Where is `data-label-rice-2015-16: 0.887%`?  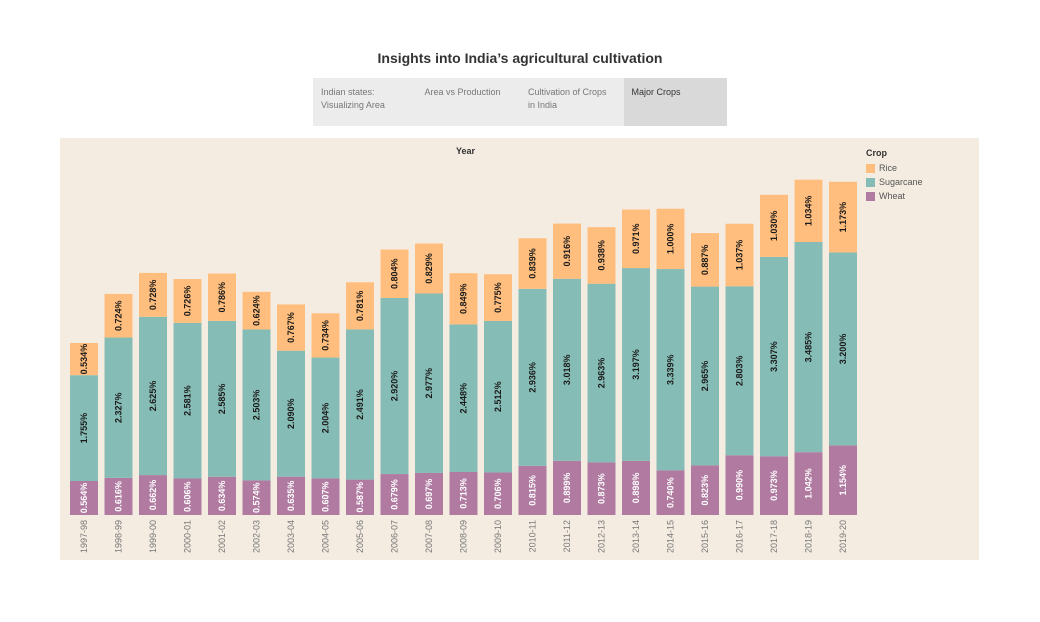
data-label-rice-2015-16: 0.887% is located at coordinates (705, 260).